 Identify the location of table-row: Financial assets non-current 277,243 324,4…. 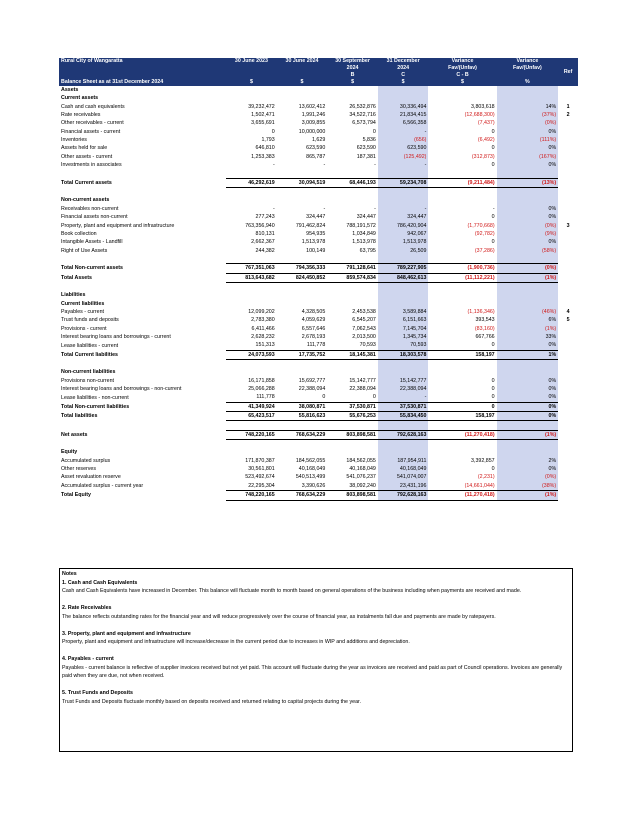
(318, 217).